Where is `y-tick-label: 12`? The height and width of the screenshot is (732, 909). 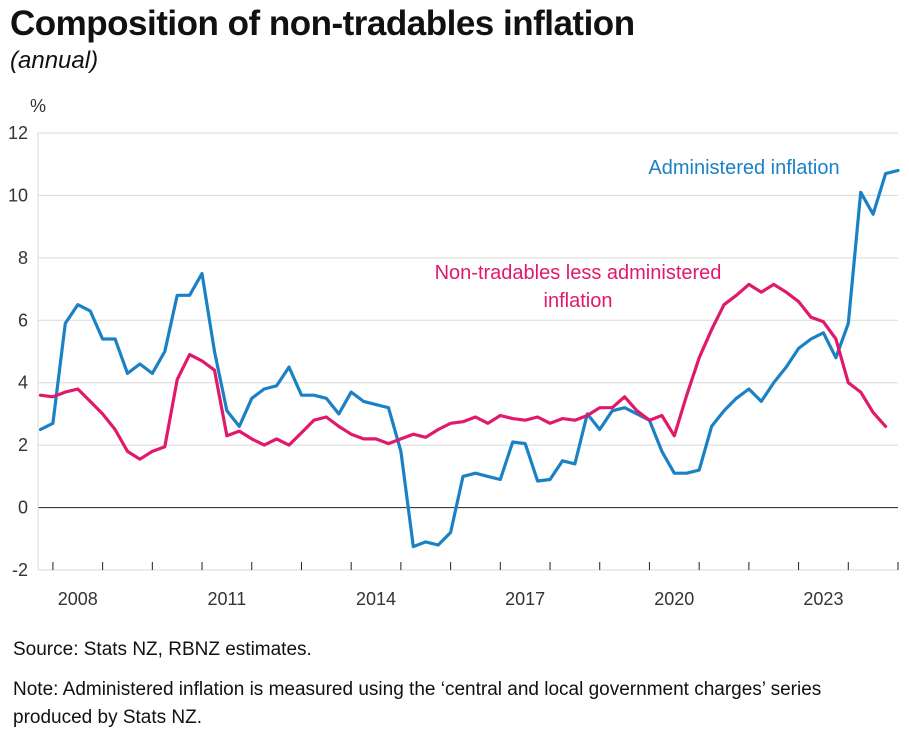 y-tick-label: 12 is located at coordinates (18, 133).